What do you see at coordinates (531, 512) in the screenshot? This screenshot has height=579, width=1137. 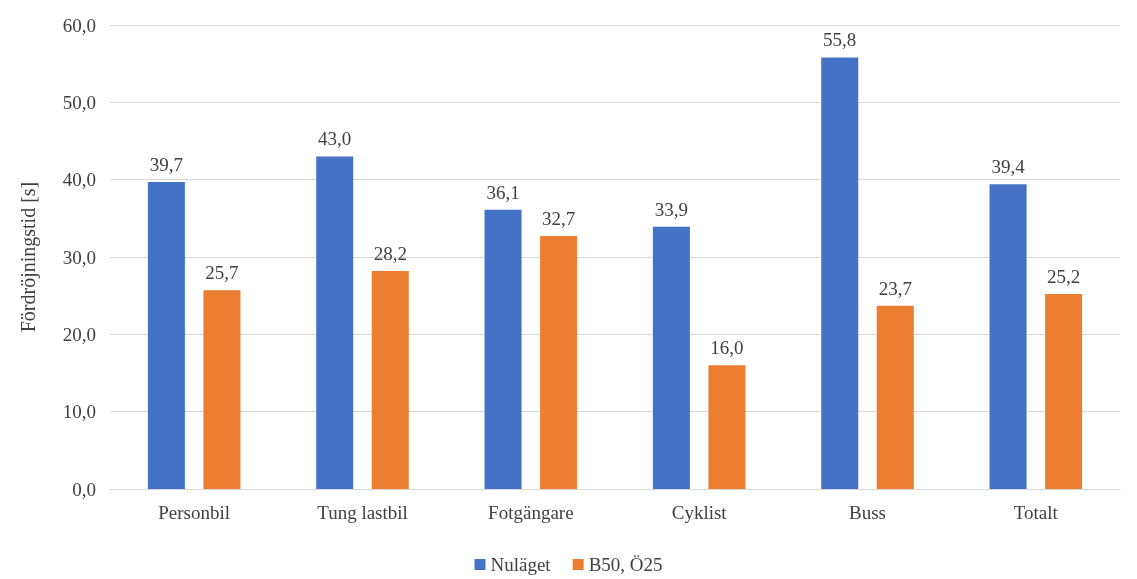 I see `x-tick-label: Fotgängare` at bounding box center [531, 512].